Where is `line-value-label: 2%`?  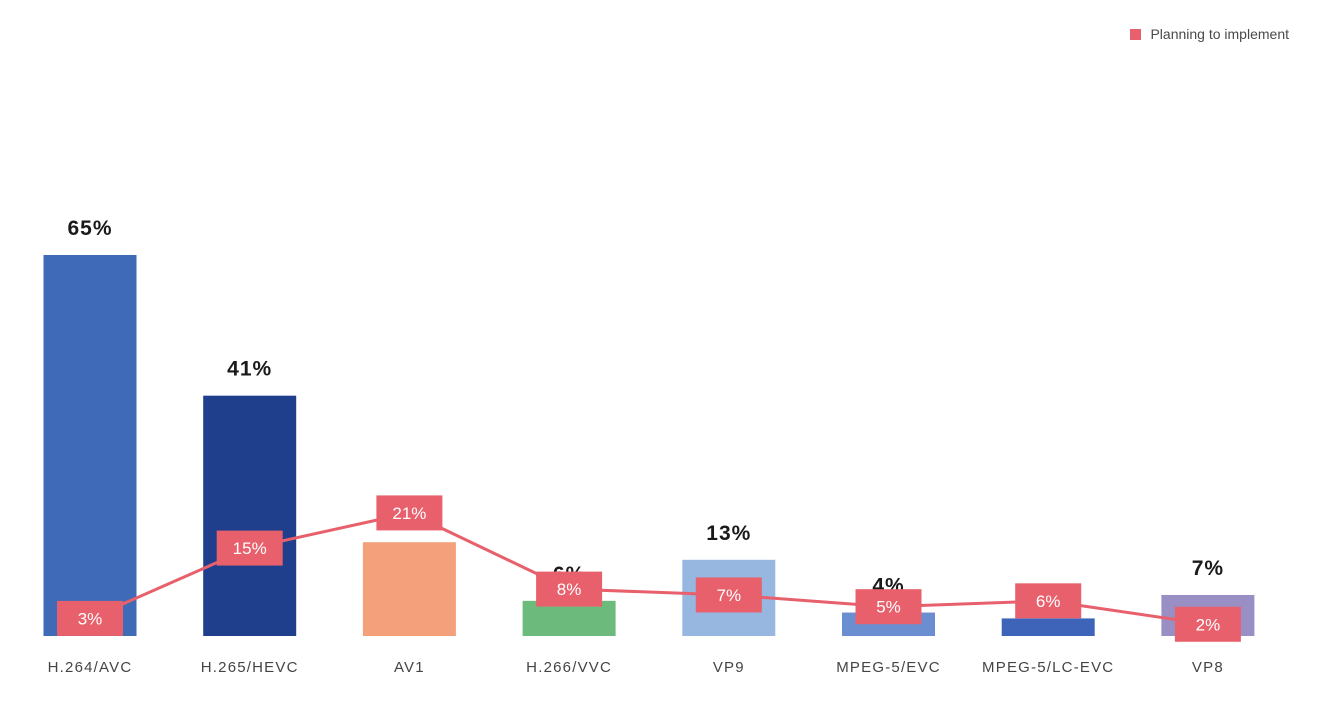
line-value-label: 2% is located at coordinates (1208, 624).